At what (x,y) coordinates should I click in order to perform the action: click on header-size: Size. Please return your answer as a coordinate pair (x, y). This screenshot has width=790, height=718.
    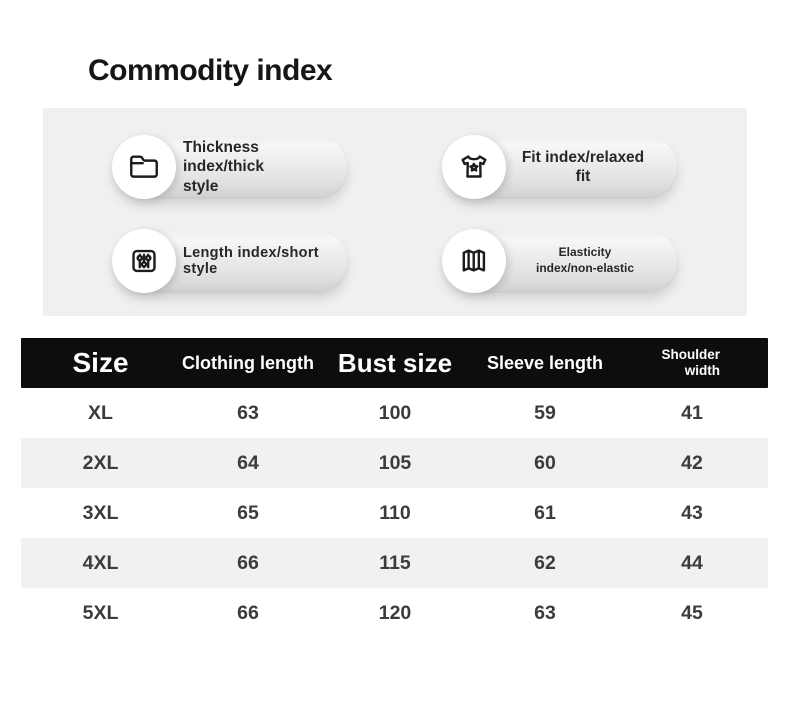
    Looking at the image, I should click on (100, 362).